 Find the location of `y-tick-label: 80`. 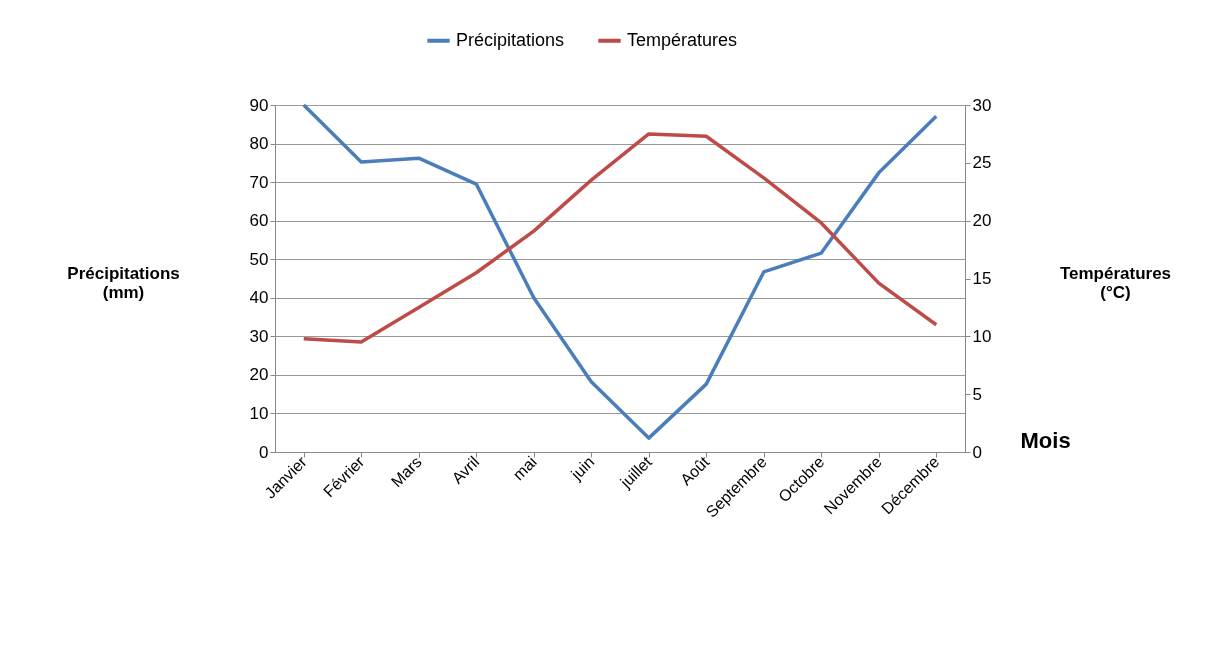

y-tick-label: 80 is located at coordinates (259, 144).